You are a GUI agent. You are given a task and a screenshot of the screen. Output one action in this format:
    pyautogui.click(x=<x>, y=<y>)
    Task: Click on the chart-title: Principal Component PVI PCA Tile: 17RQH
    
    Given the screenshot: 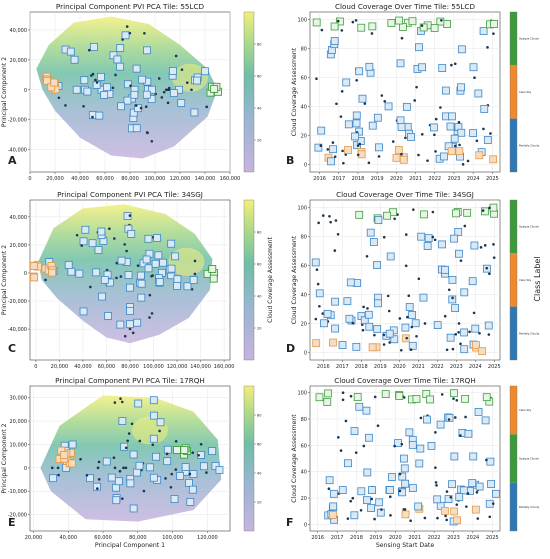 What is the action you would take?
    pyautogui.click(x=130, y=380)
    